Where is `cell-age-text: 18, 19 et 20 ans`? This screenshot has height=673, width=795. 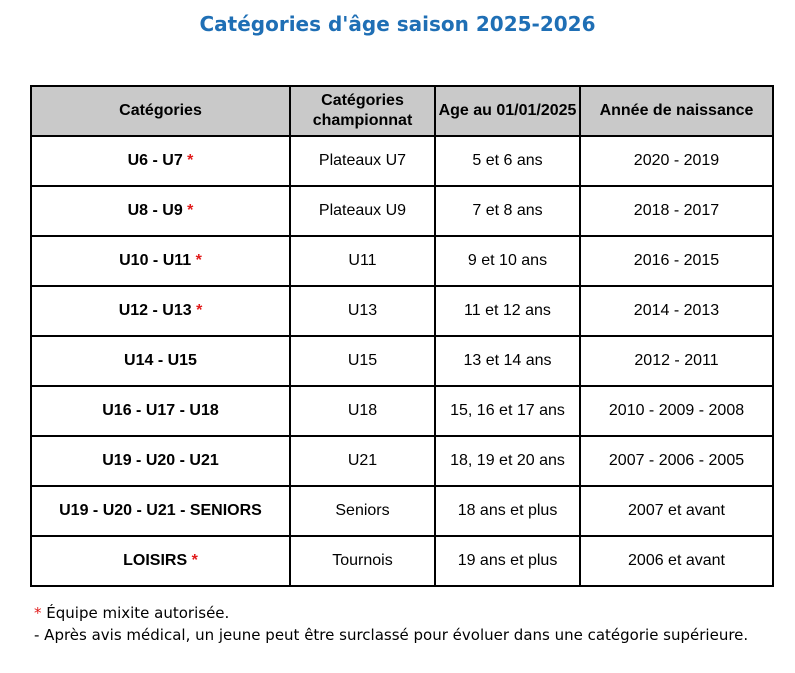 cell-age-text: 18, 19 et 20 ans is located at coordinates (507, 460).